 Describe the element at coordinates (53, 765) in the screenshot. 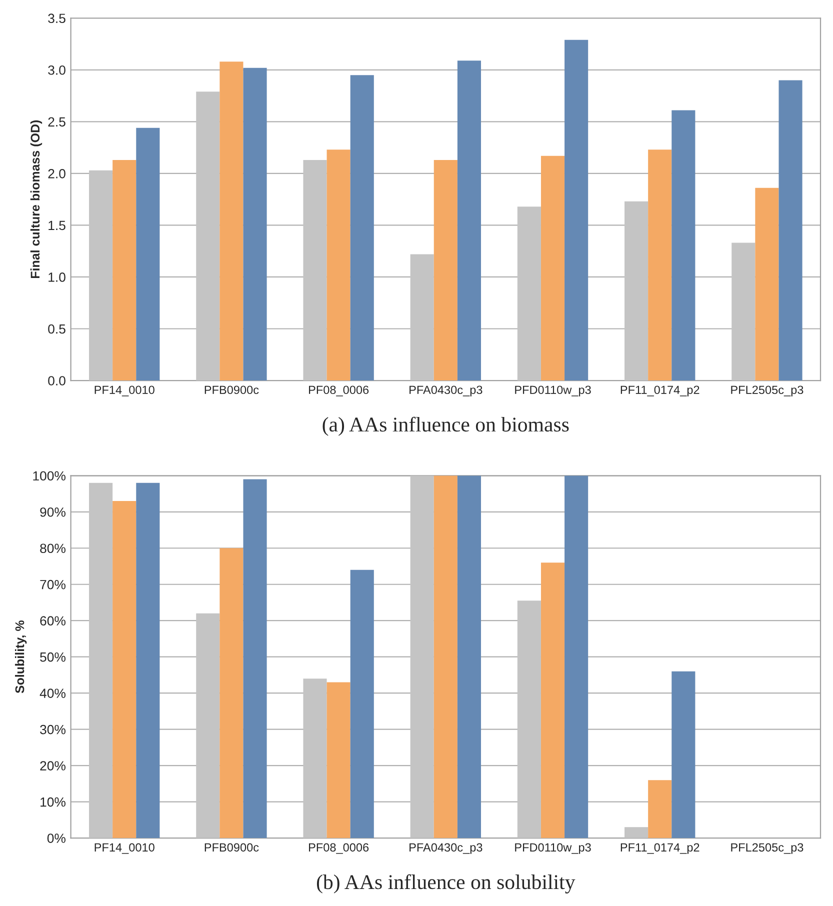

I see `y-tick-label: 20%` at that location.